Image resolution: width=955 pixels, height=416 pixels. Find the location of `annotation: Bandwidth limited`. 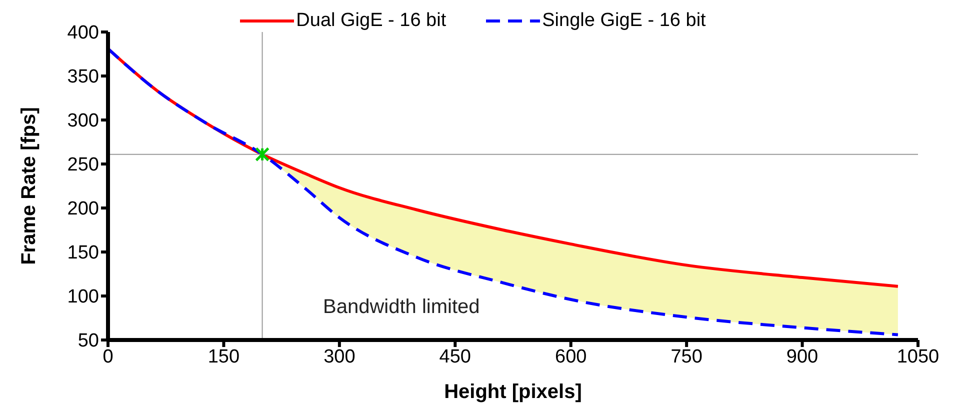

annotation: Bandwidth limited is located at coordinates (401, 307).